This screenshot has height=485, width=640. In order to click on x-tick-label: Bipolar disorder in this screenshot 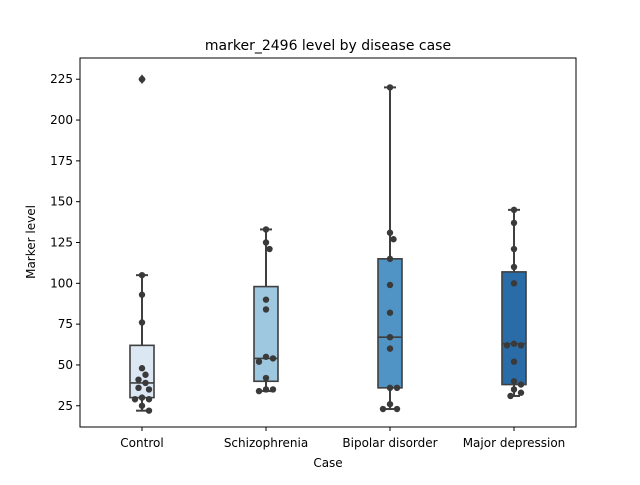, I will do `click(389, 443)`.